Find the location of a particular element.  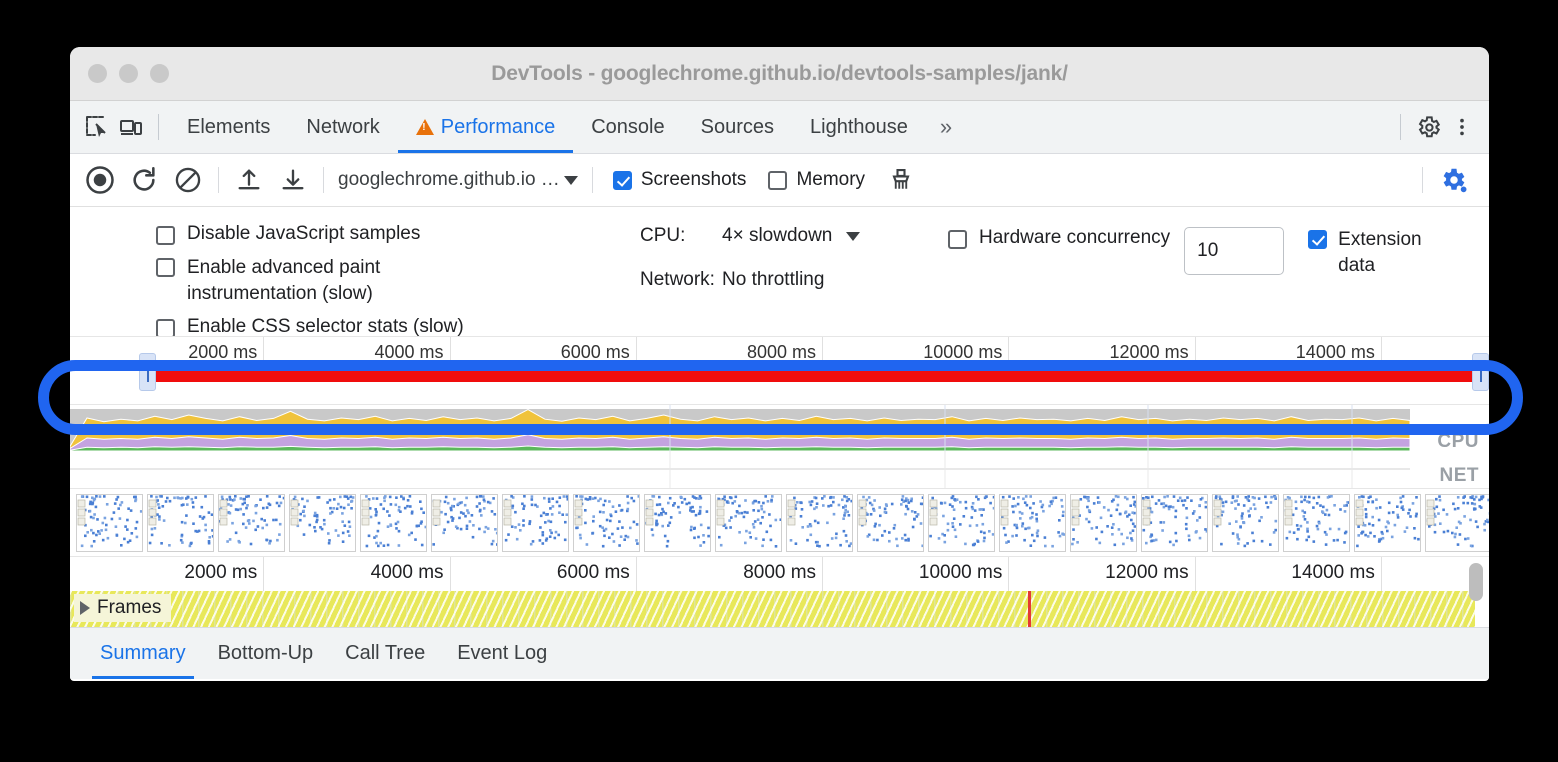

tab-label: Event Log is located at coordinates (502, 653).